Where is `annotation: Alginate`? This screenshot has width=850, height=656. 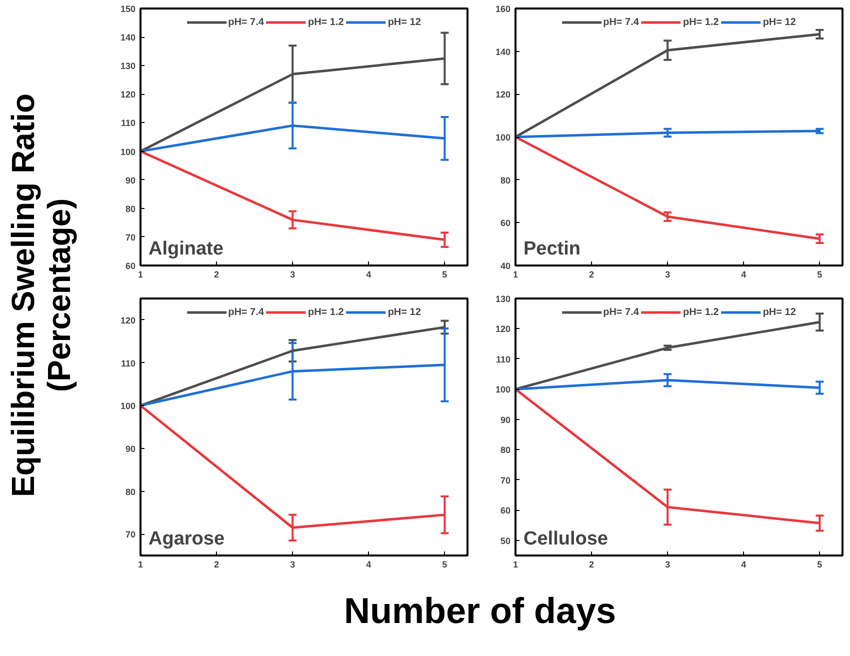
annotation: Alginate is located at coordinates (186, 249).